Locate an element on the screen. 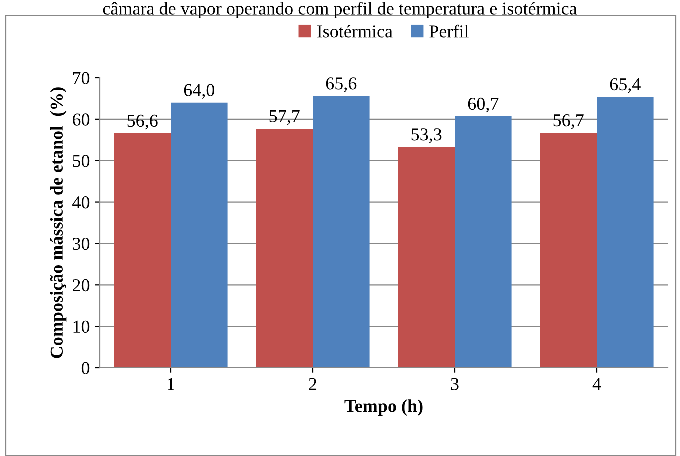 Image resolution: width=680 pixels, height=456 pixels. y-tick-label: 20 is located at coordinates (81, 285).